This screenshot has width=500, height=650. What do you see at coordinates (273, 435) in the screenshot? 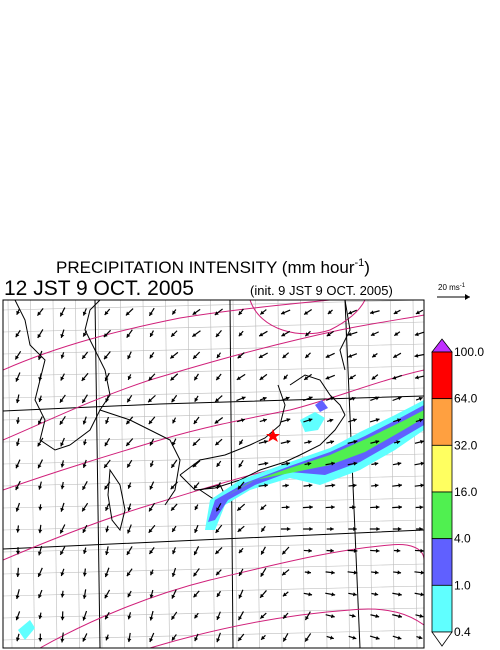
I see `location-star` at bounding box center [273, 435].